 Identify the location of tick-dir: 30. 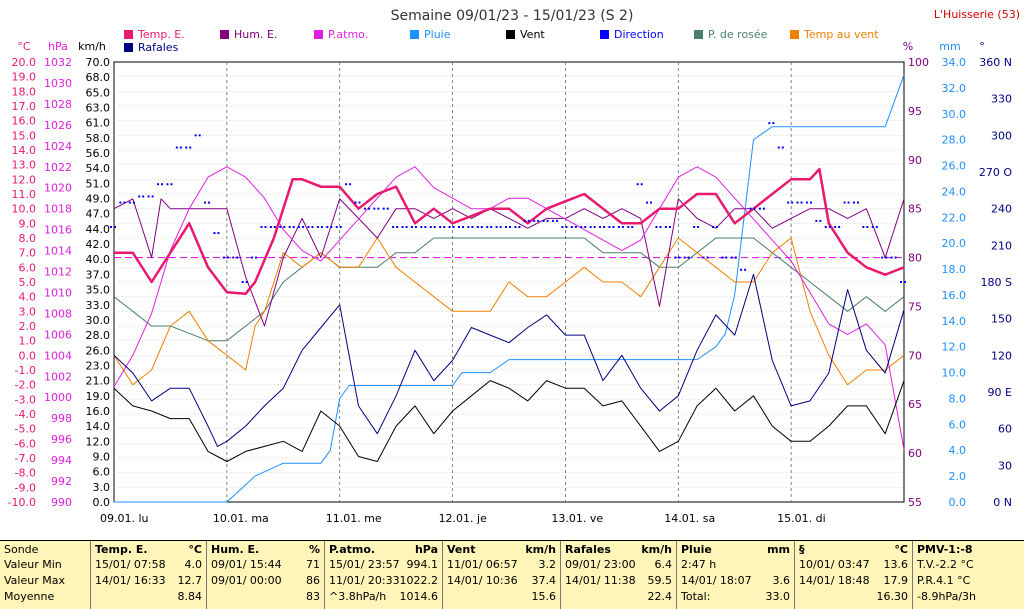
(1005, 465).